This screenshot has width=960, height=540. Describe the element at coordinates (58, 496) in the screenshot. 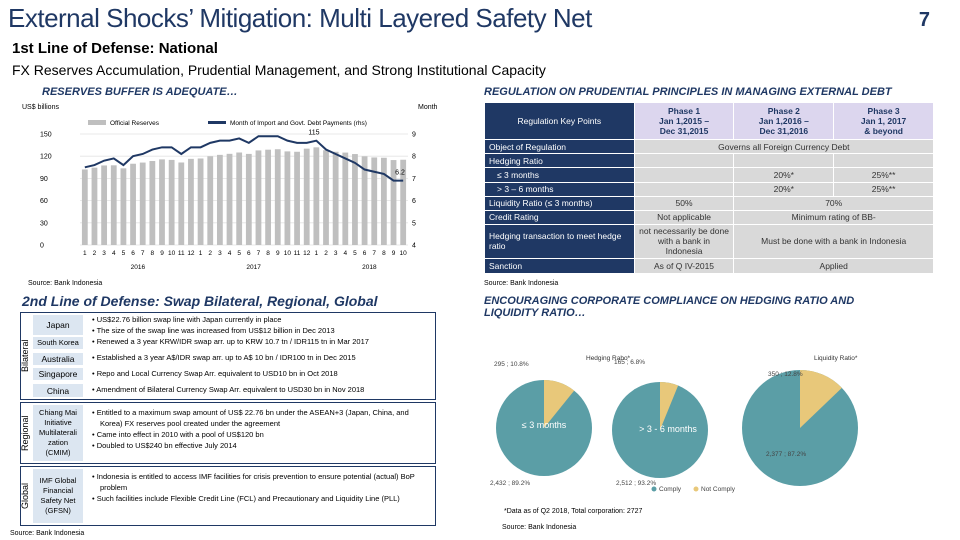

I see `gfsn-name: IMF Global Financial Safety Net (GFSN)` at that location.